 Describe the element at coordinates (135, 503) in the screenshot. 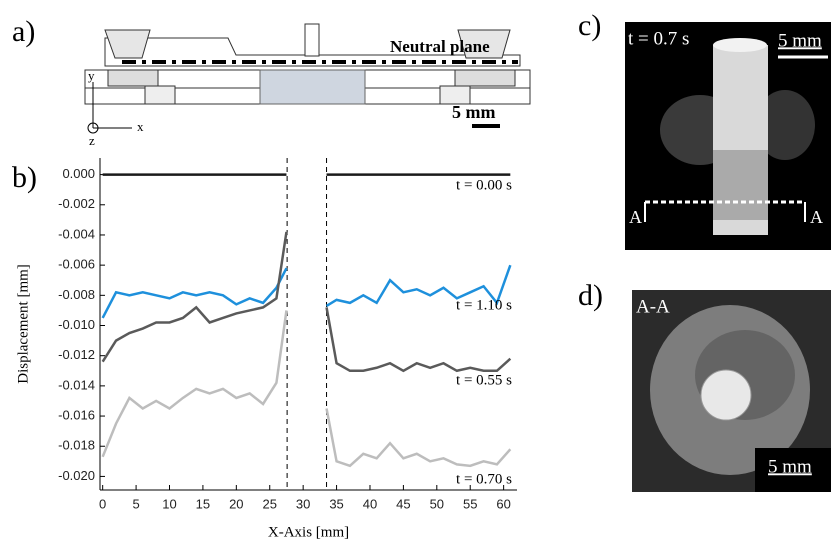

I see `x-tick-label: 5` at that location.